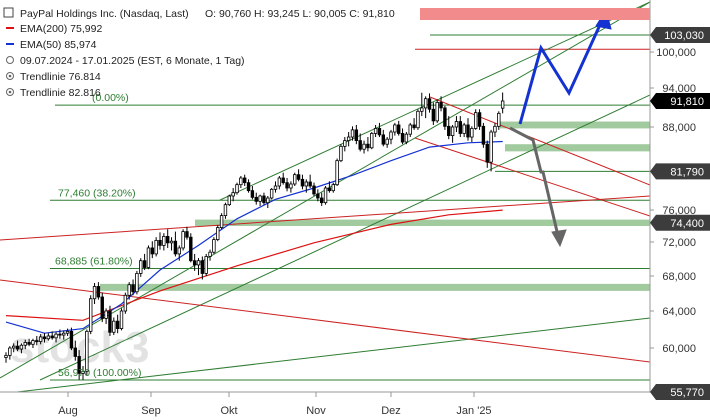 This screenshot has height=420, width=710. Describe the element at coordinates (275, 404) in the screenshot. I see `x-axis-ticks: Aug Sep Okt Nov Dez Jan '25` at that location.